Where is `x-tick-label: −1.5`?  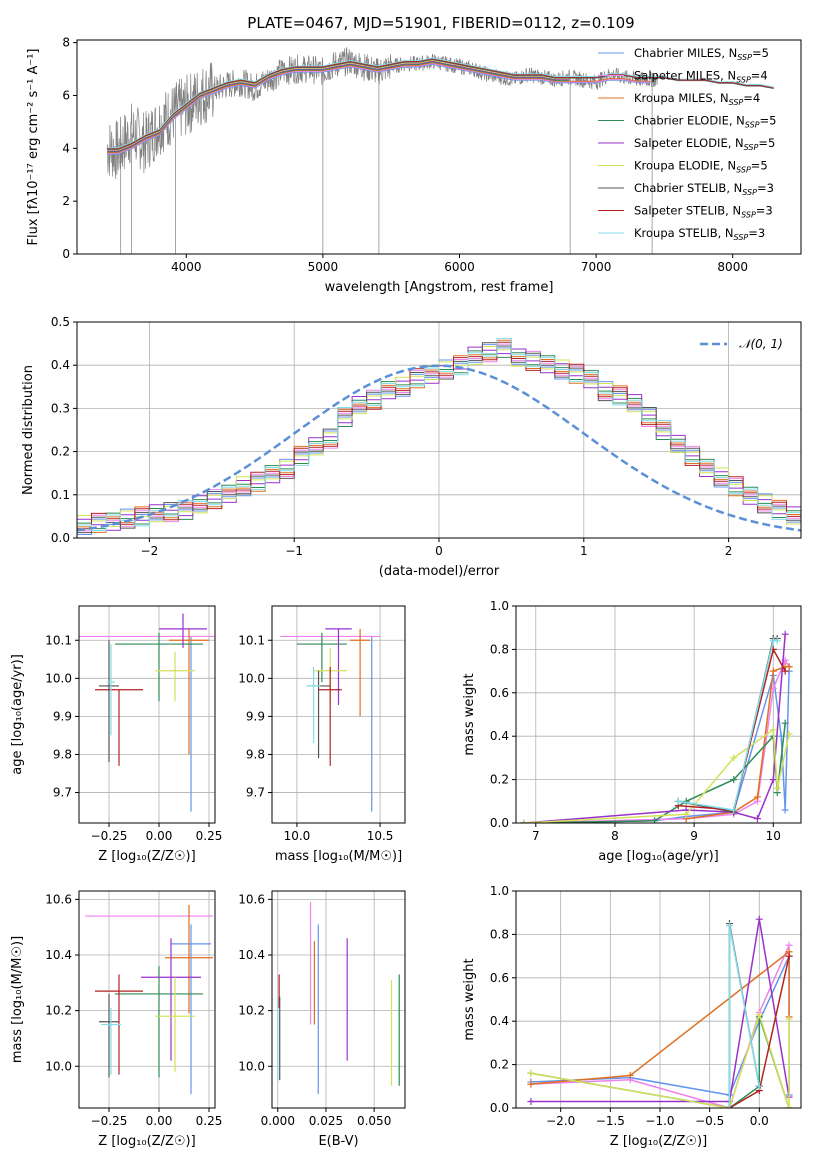 x-tick-label: −1.5 is located at coordinates (610, 1121).